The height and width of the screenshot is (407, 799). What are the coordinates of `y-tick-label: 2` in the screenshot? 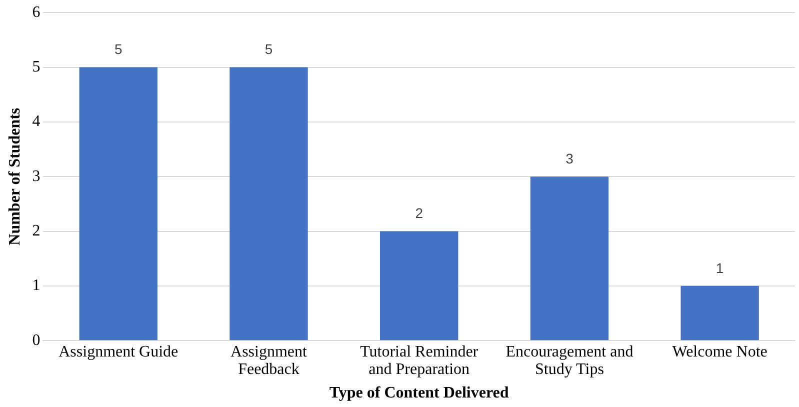 It's located at (36, 231).